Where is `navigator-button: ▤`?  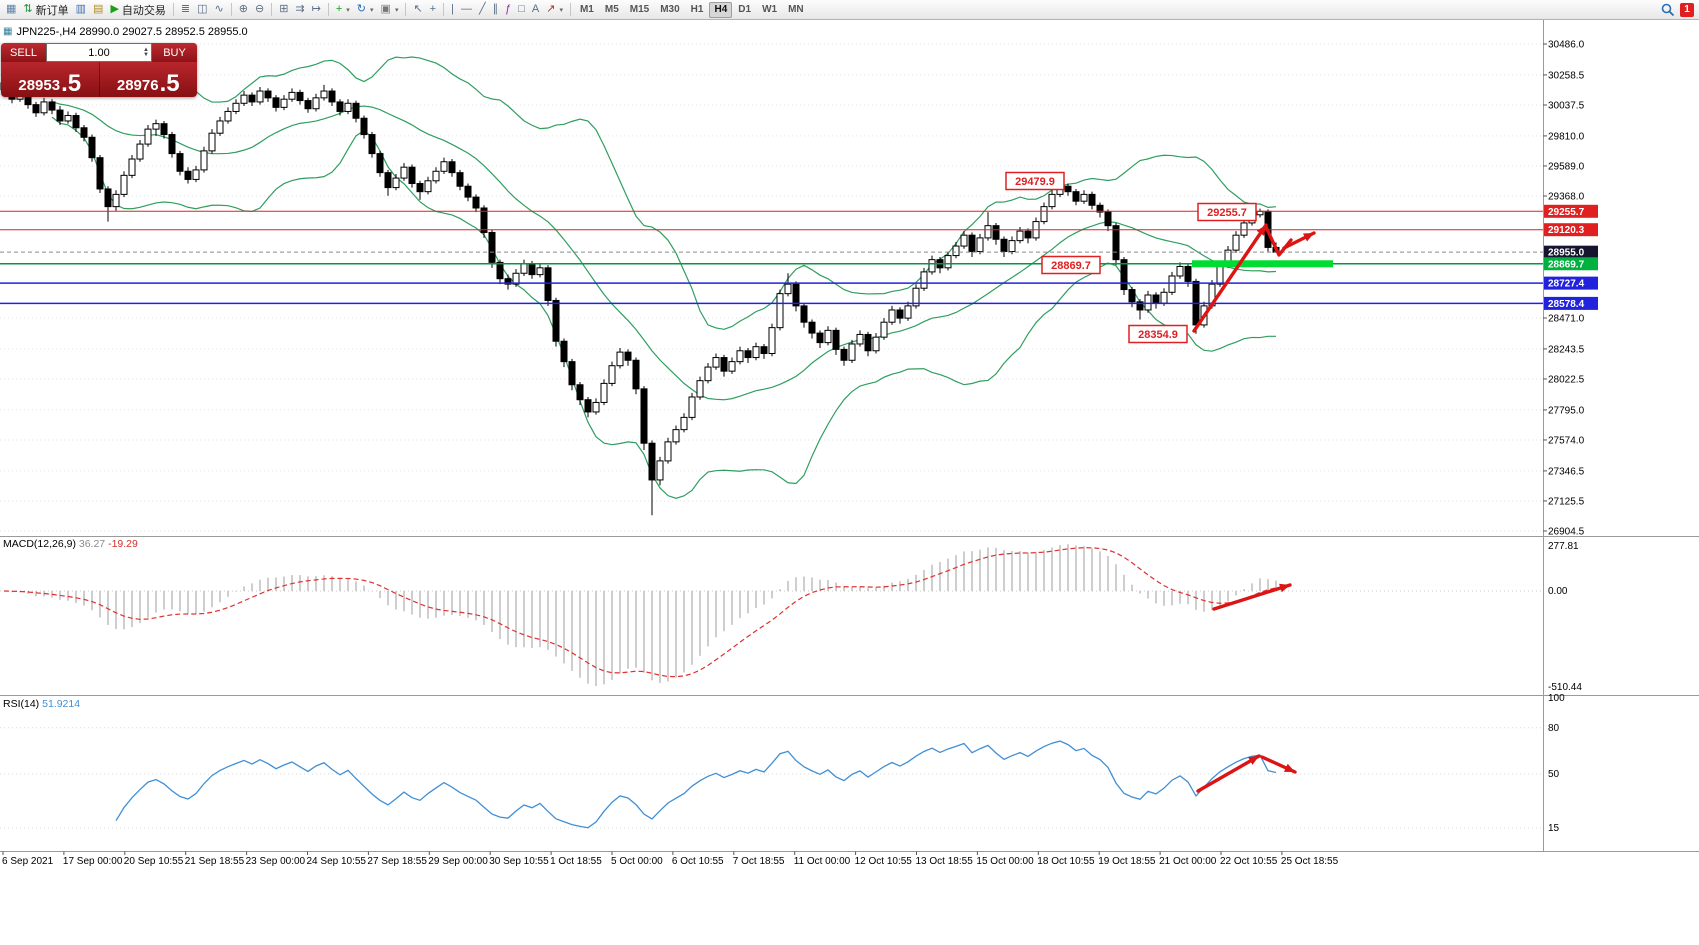 navigator-button: ▤ is located at coordinates (98, 10).